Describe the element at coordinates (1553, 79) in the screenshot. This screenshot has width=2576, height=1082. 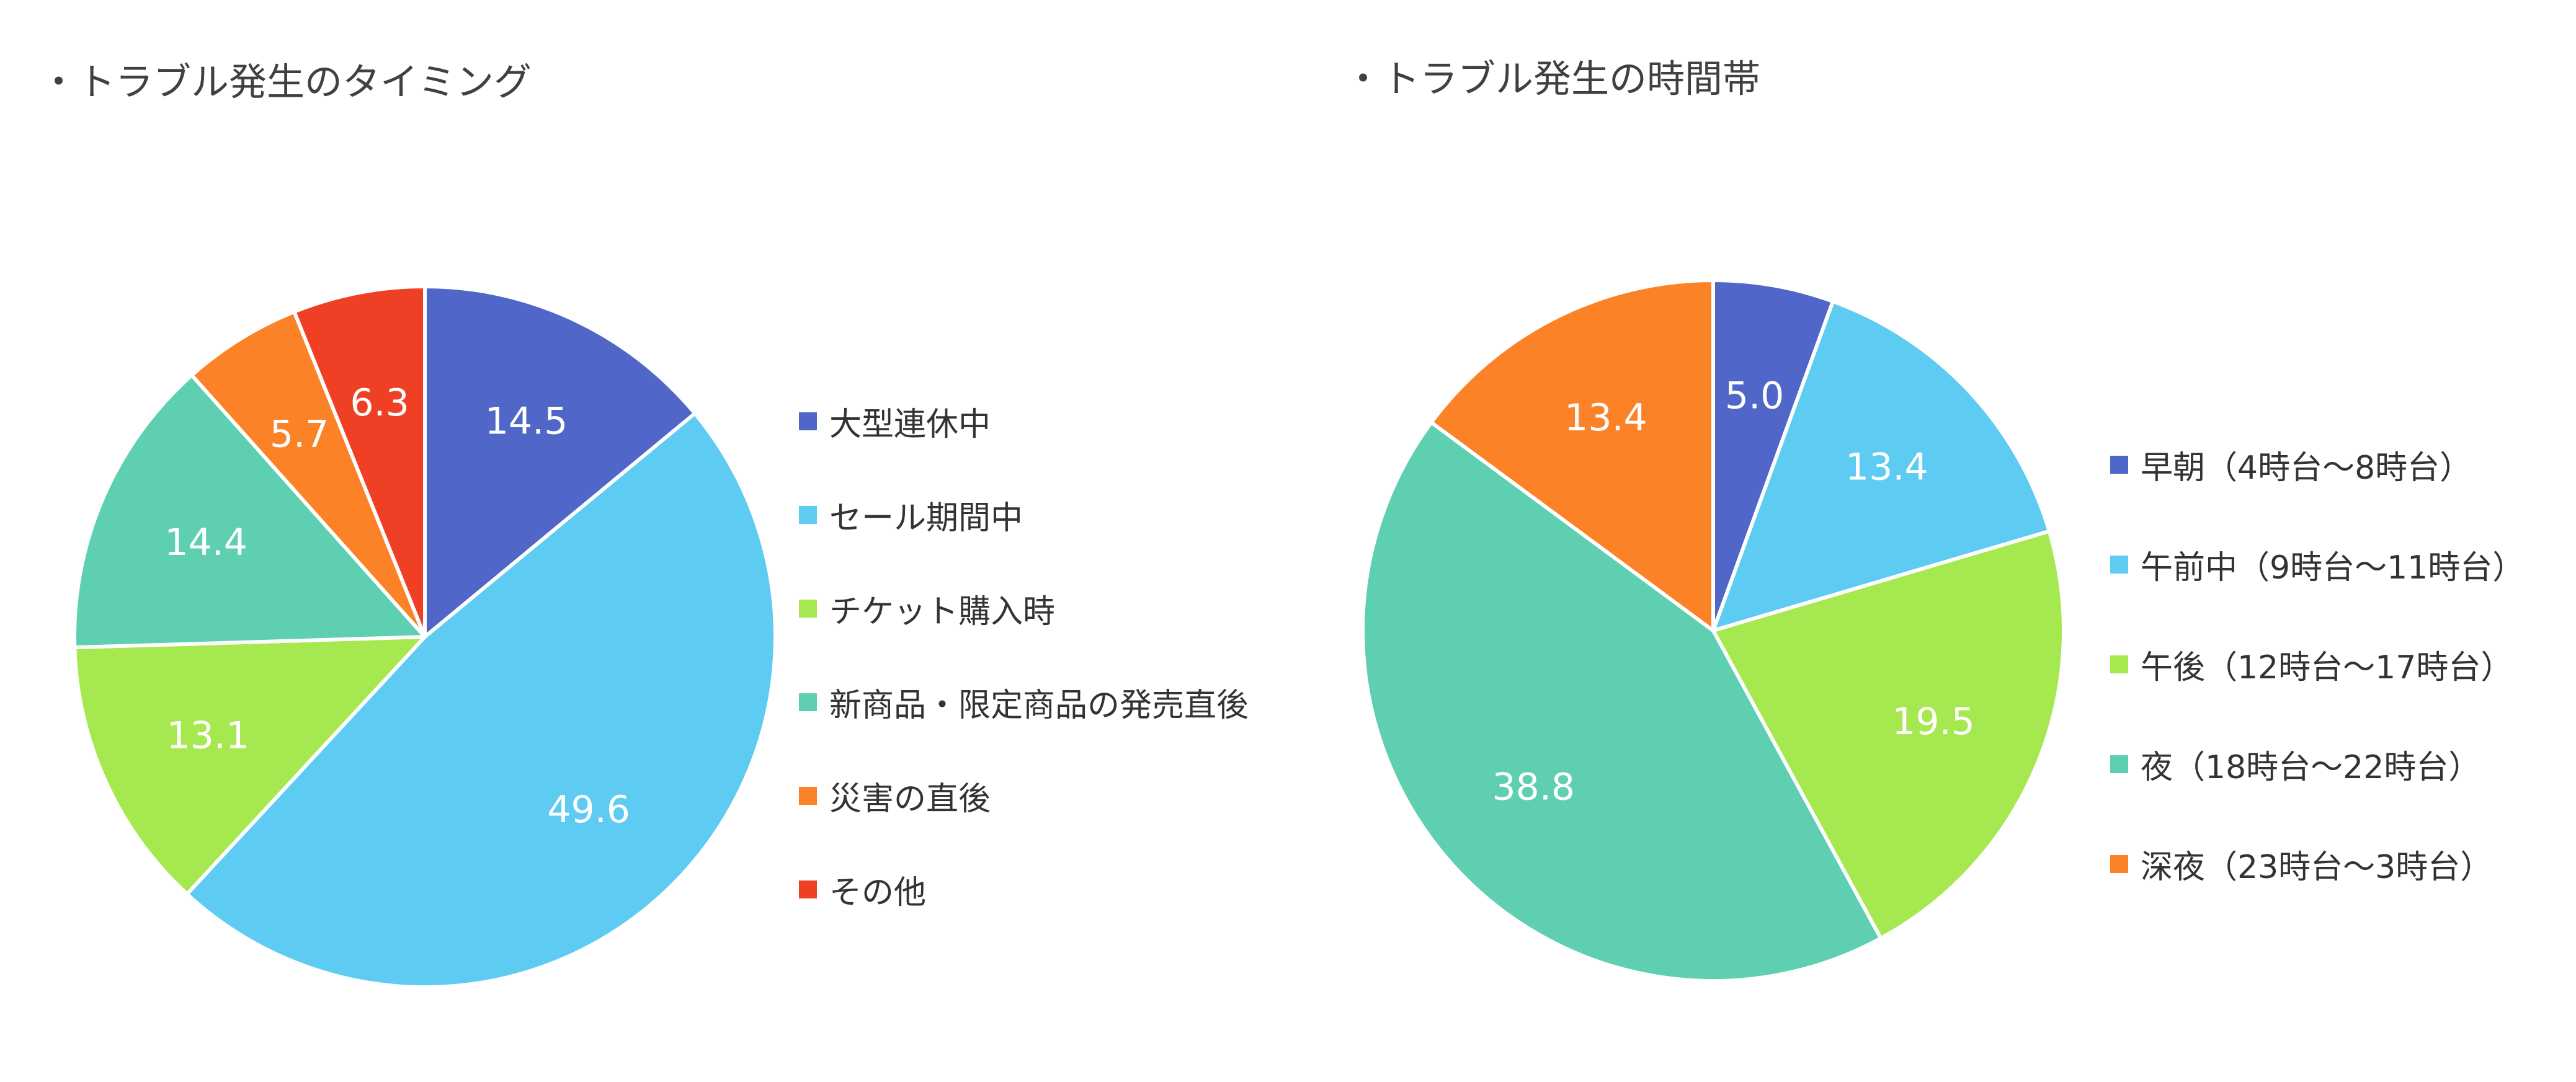
I see `chart-title-time-of-day: ・トラブル発生の時間帯` at that location.